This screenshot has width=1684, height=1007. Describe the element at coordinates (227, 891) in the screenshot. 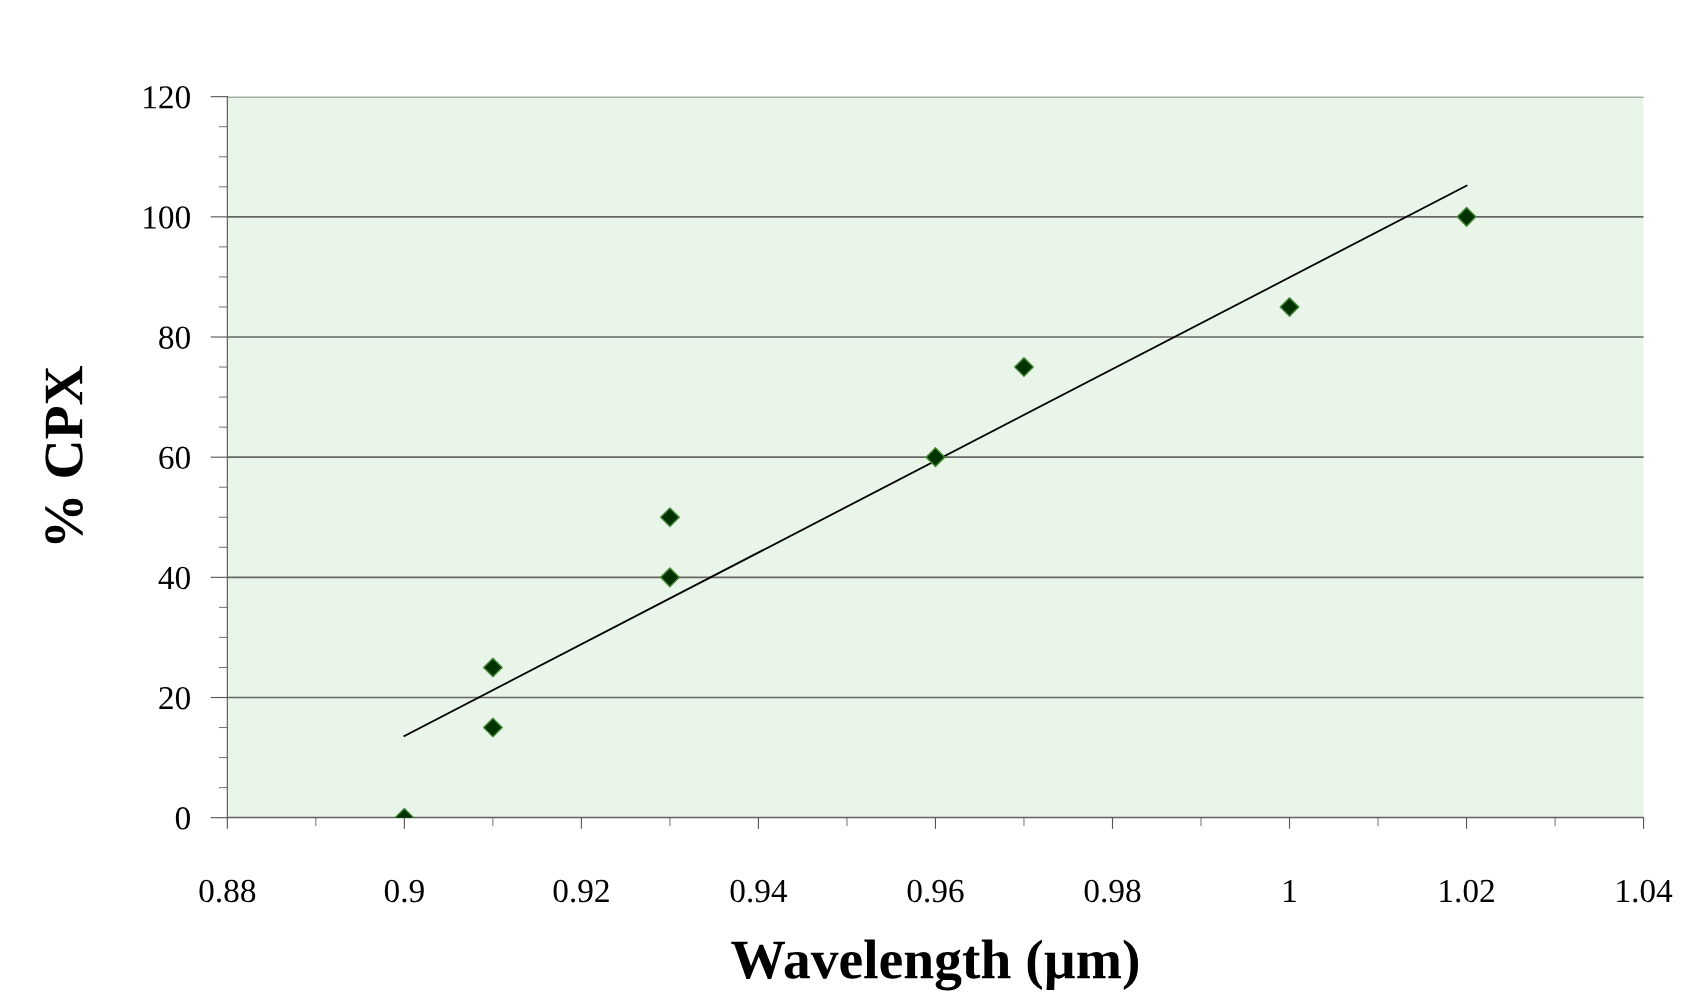

I see `x-tick-label: 0.88` at that location.